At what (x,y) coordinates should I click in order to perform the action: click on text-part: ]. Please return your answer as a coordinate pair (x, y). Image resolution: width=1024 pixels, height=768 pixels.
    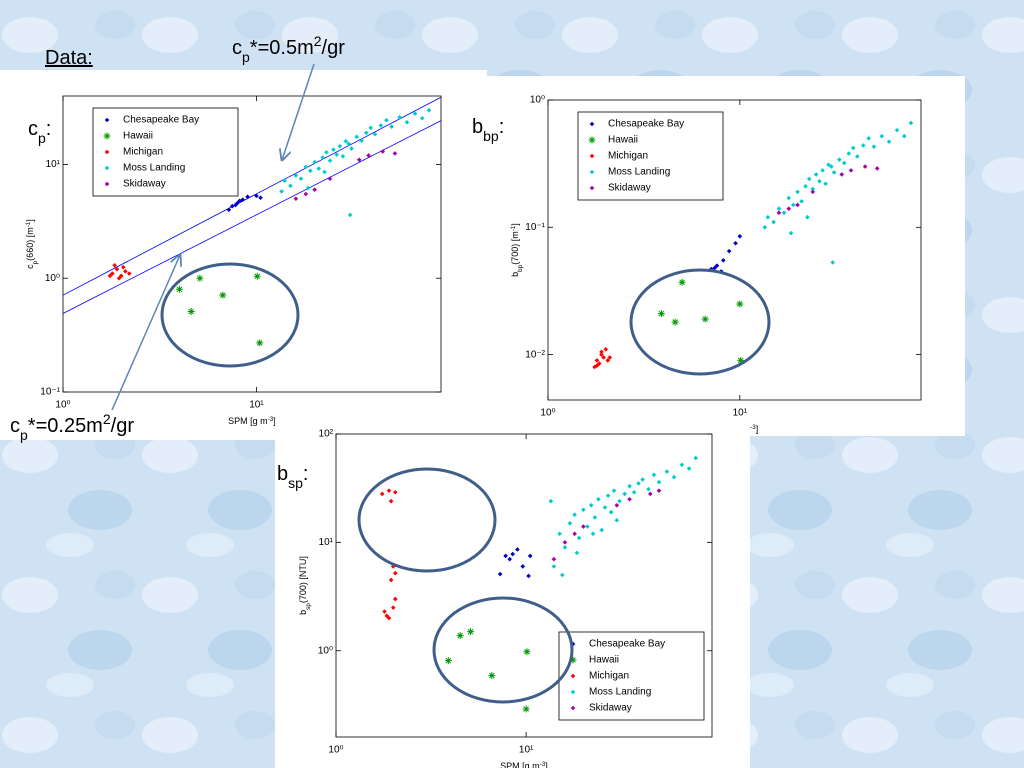
    Looking at the image, I should click on (515, 224).